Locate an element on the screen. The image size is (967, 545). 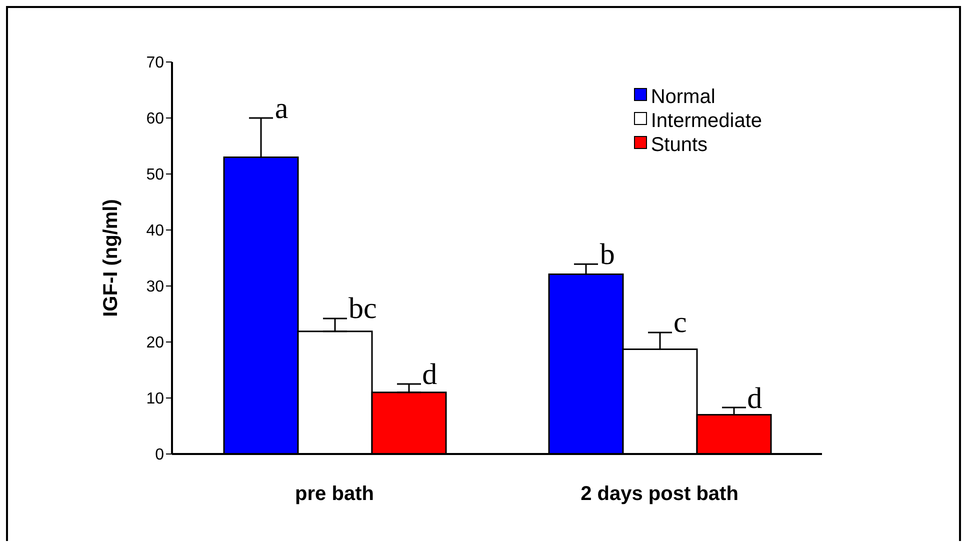
annotation: bc is located at coordinates (362, 309).